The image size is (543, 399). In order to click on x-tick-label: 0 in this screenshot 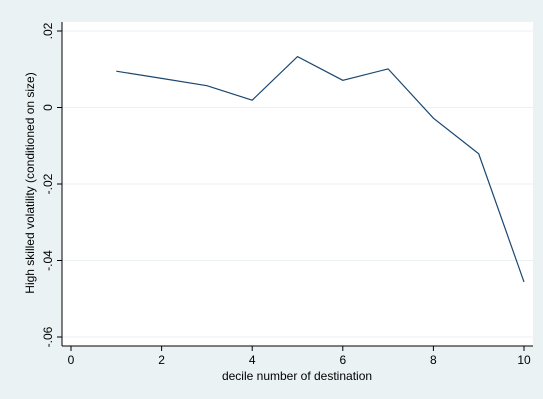, I will do `click(71, 360)`.